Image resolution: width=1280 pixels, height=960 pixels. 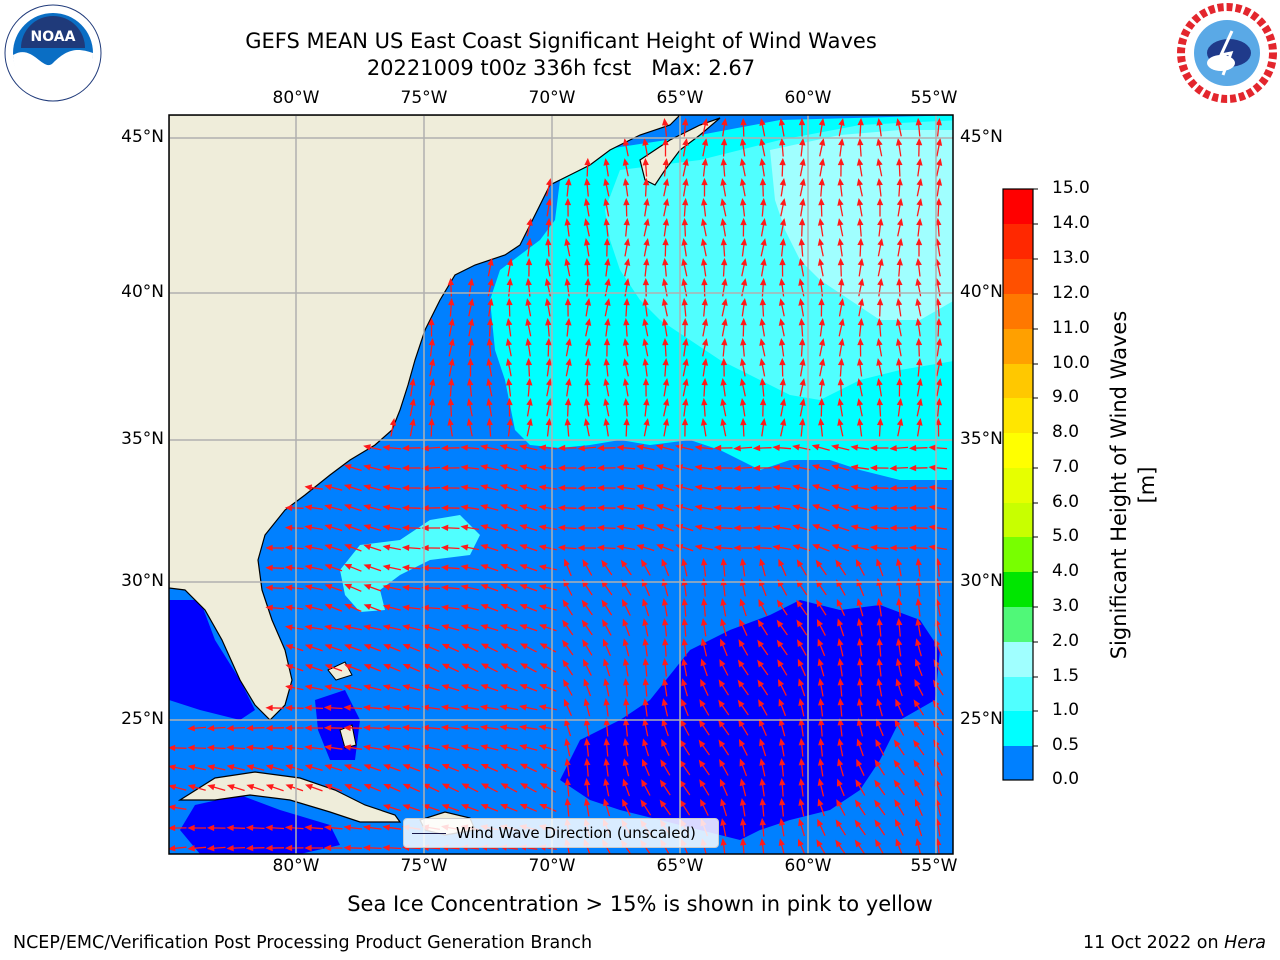 I want to click on colorbar-tick-label: 0.5, so click(x=1066, y=745).